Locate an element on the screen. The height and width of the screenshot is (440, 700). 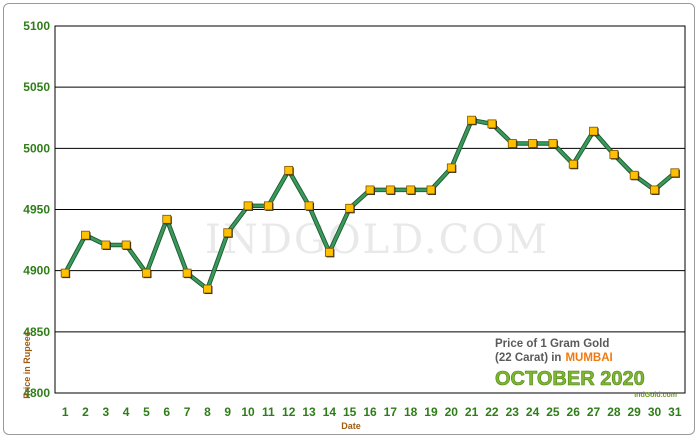
y-tick-4850: 4850 is located at coordinates (36, 332).